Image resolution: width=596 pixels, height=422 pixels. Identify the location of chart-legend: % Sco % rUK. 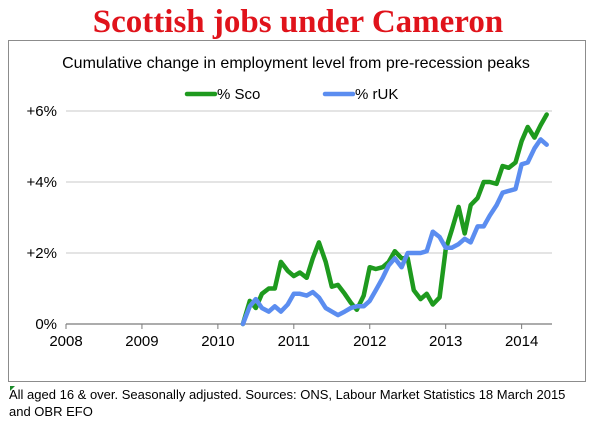
(291, 94).